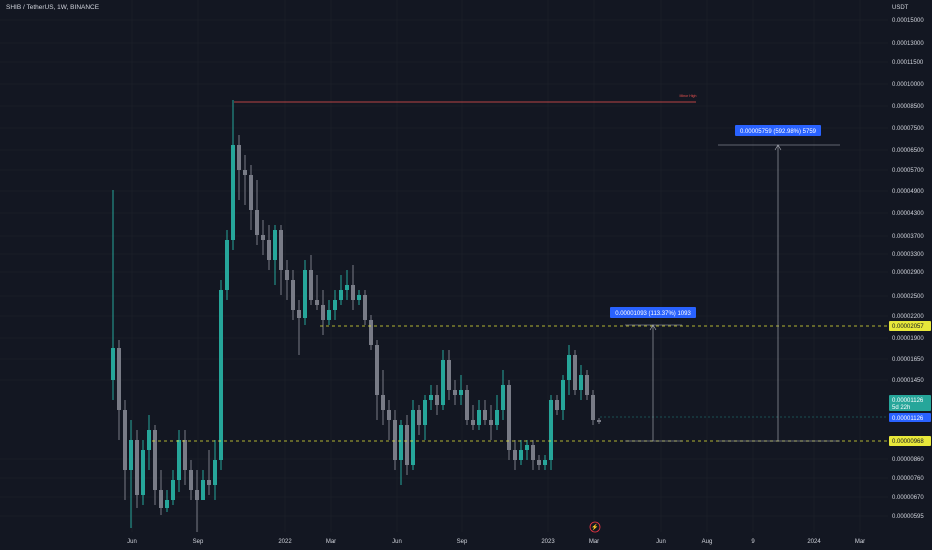 Image resolution: width=932 pixels, height=550 pixels. Describe the element at coordinates (285, 542) in the screenshot. I see `x-tick-label: 2022` at that location.